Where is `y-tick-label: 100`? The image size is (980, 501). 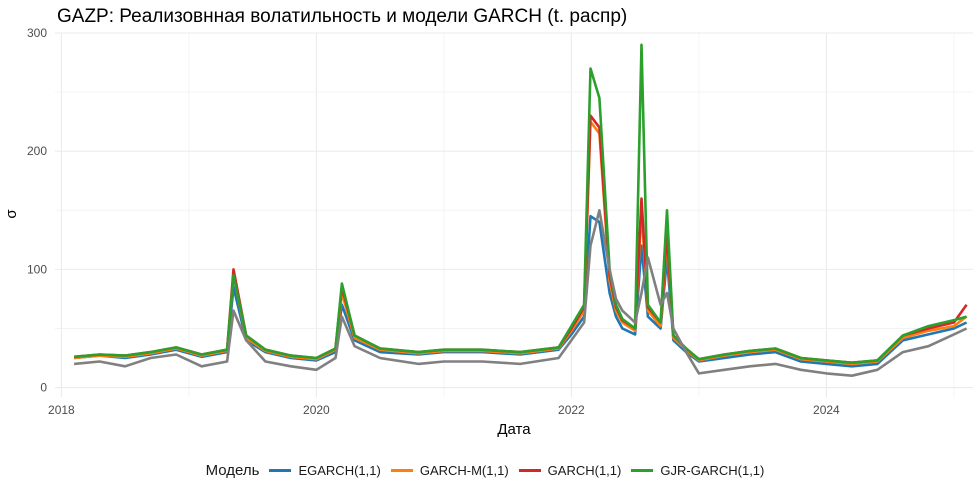 y-tick-label: 100 is located at coordinates (37, 269).